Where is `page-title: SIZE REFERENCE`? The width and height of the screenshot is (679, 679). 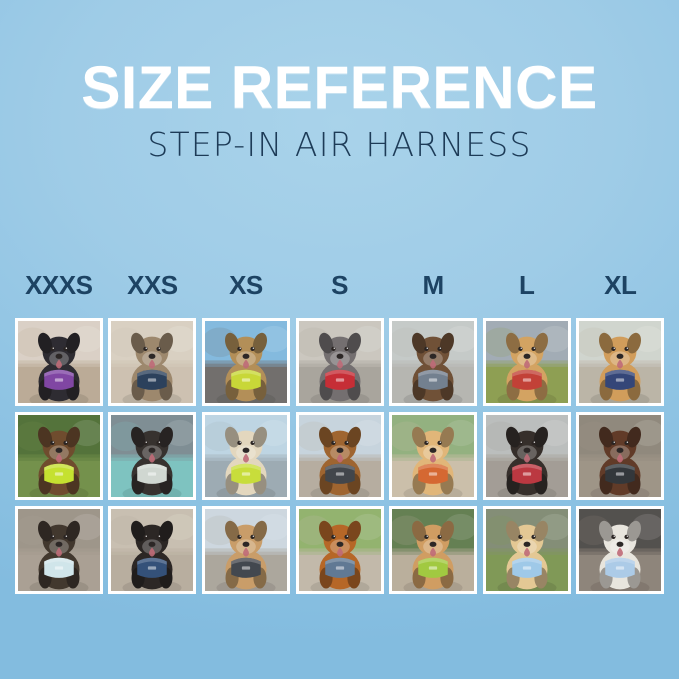 page-title: SIZE REFERENCE is located at coordinates (339, 87).